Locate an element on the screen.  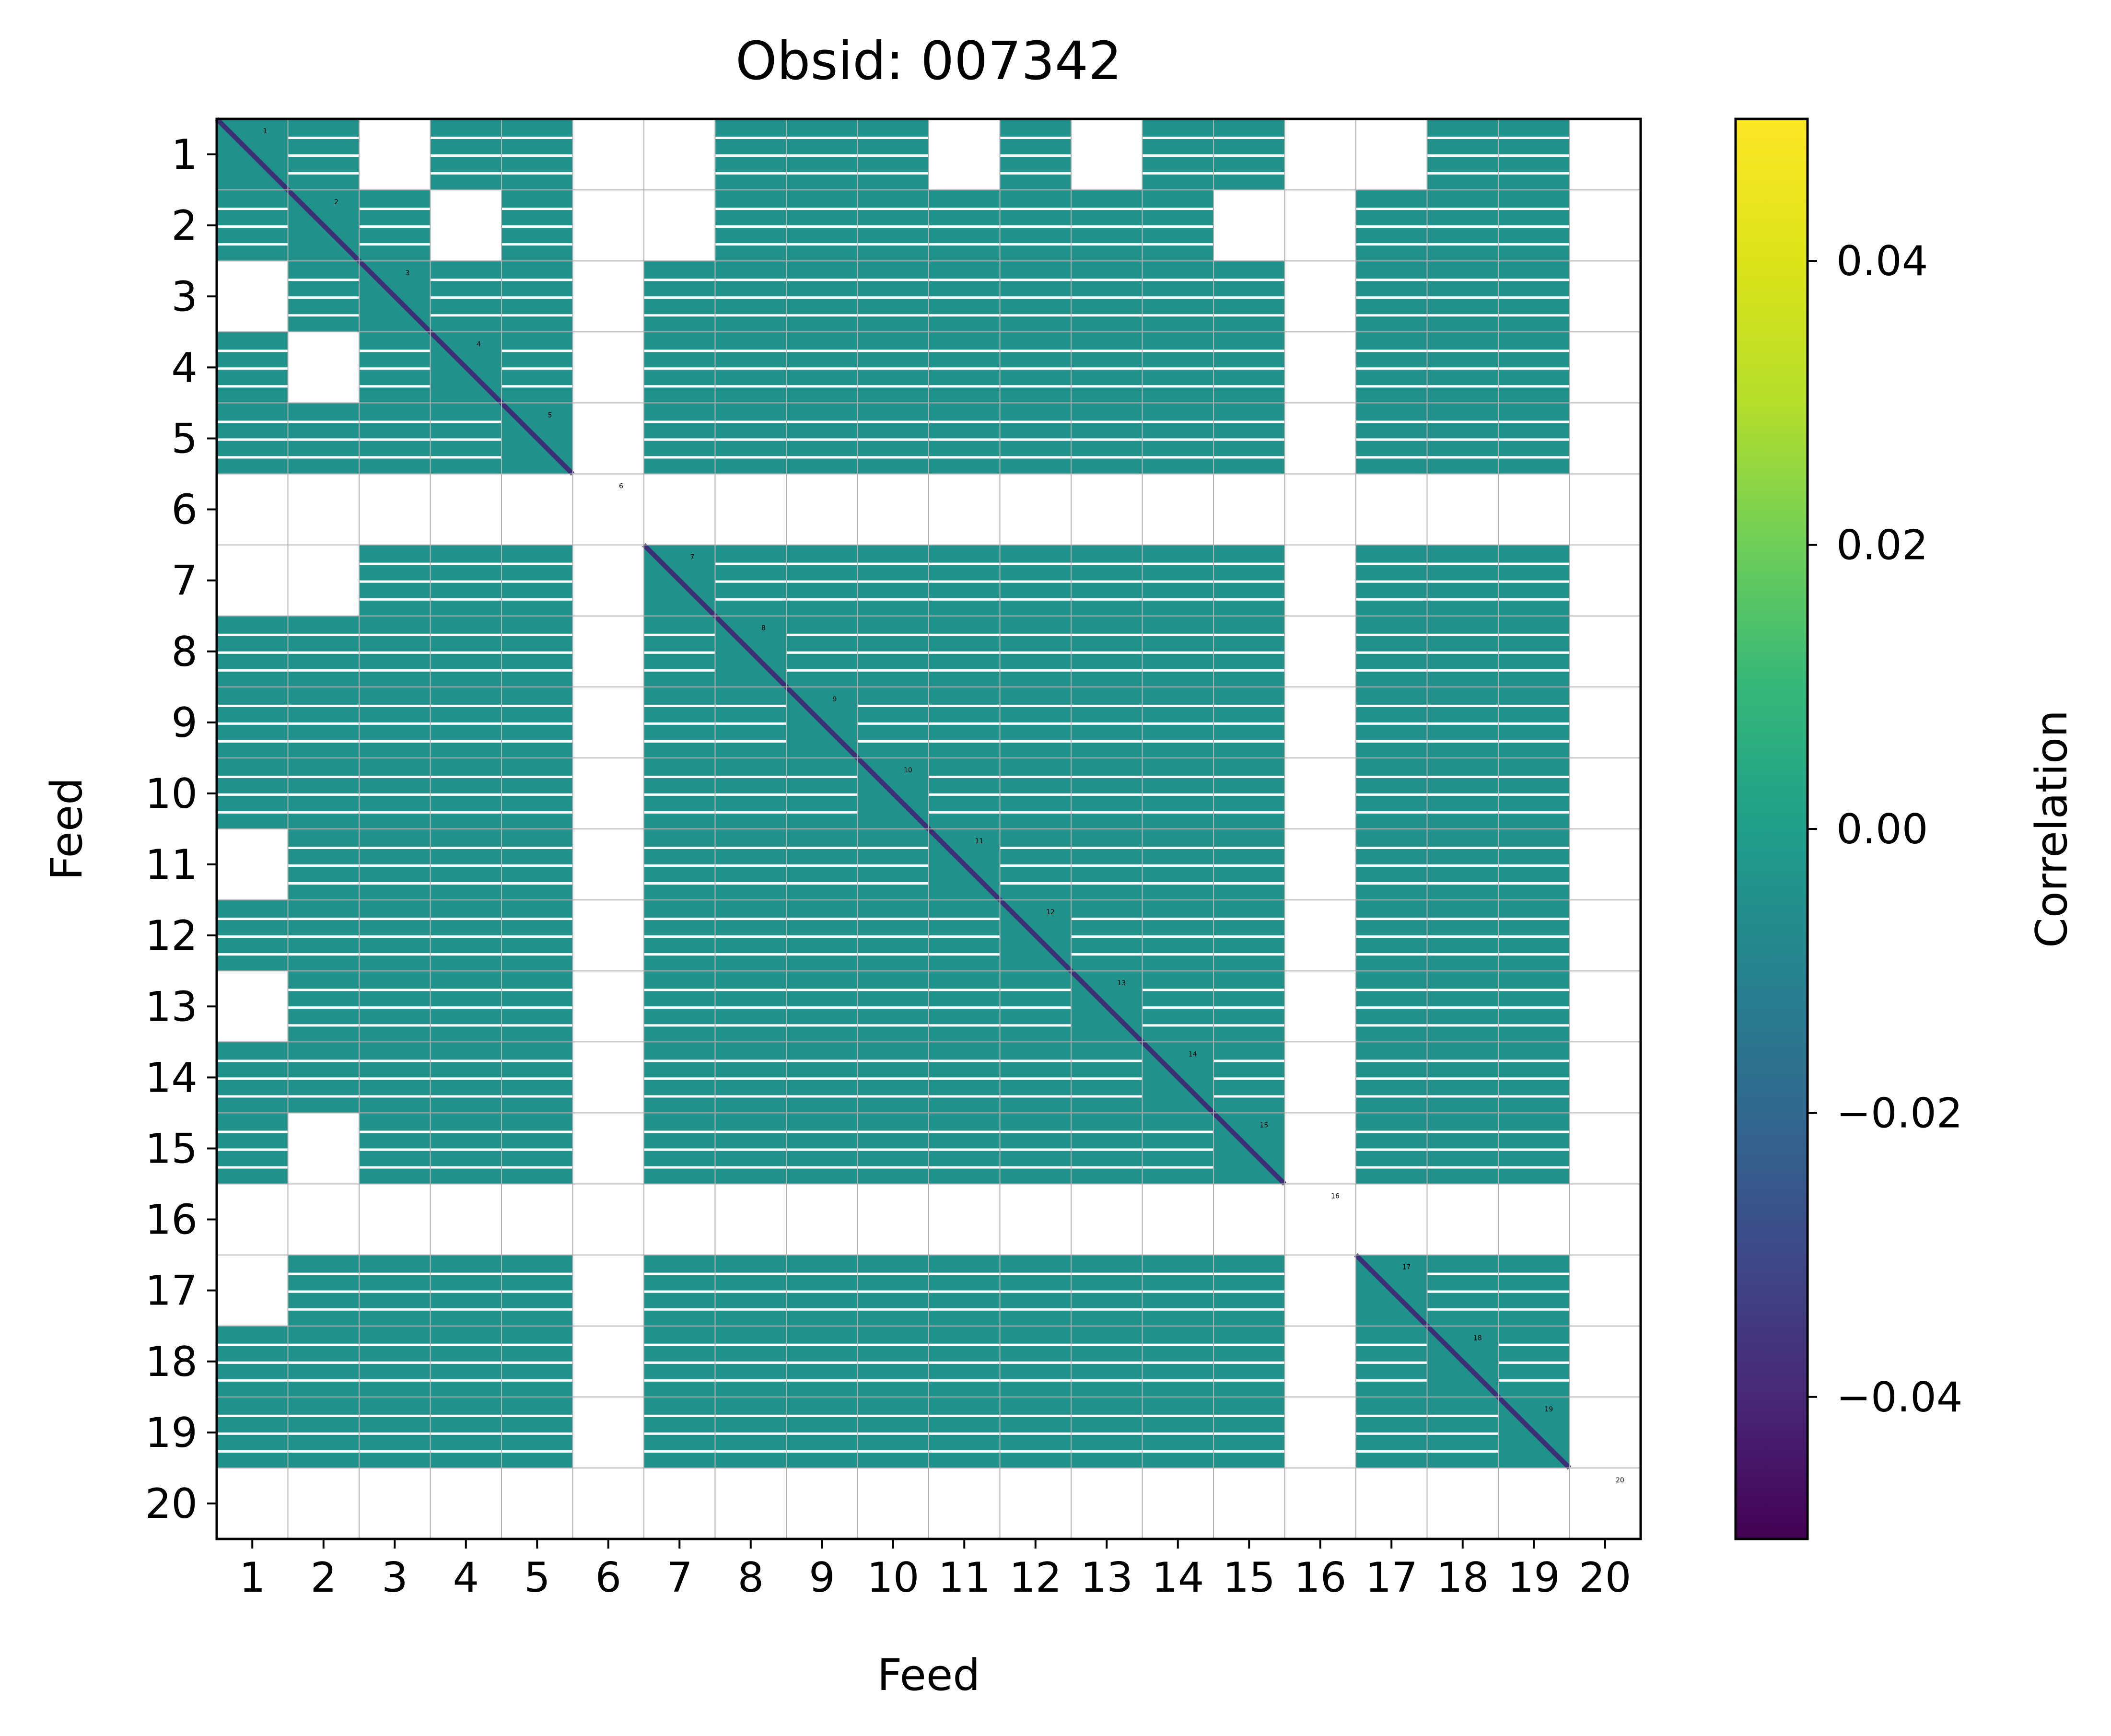
x-tick-label: 16 is located at coordinates (1320, 1578).